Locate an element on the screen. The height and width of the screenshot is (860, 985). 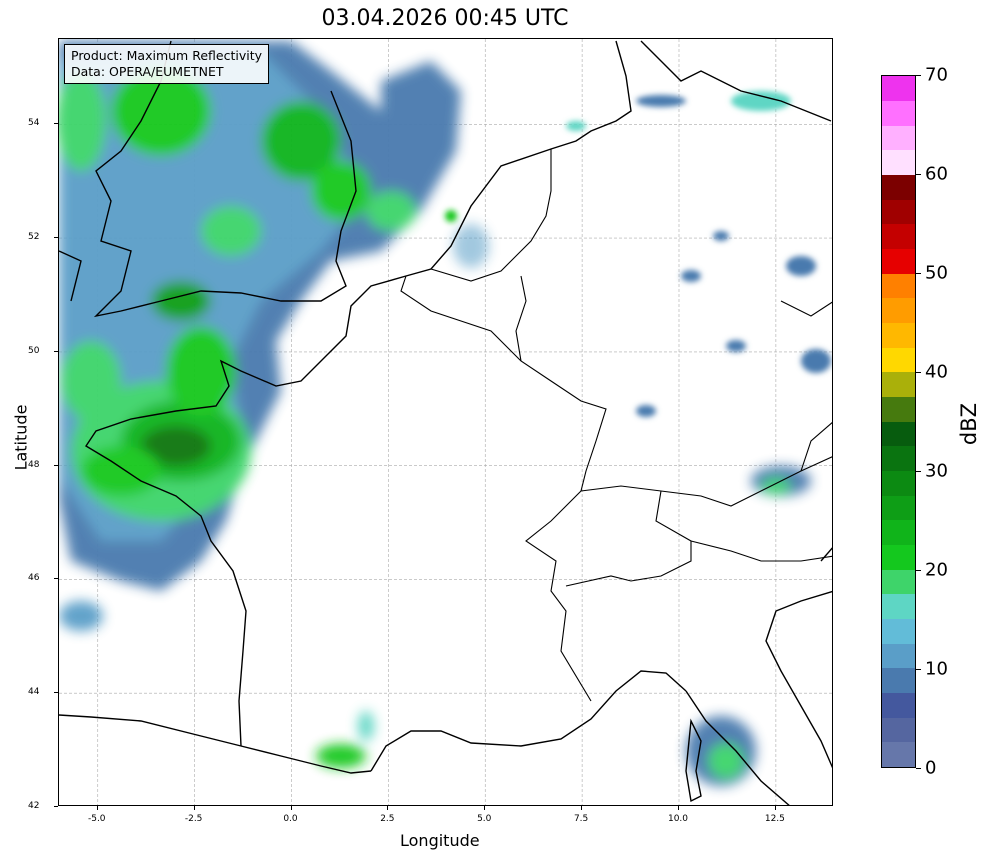
x-tick-label: 10.0 is located at coordinates (678, 819).